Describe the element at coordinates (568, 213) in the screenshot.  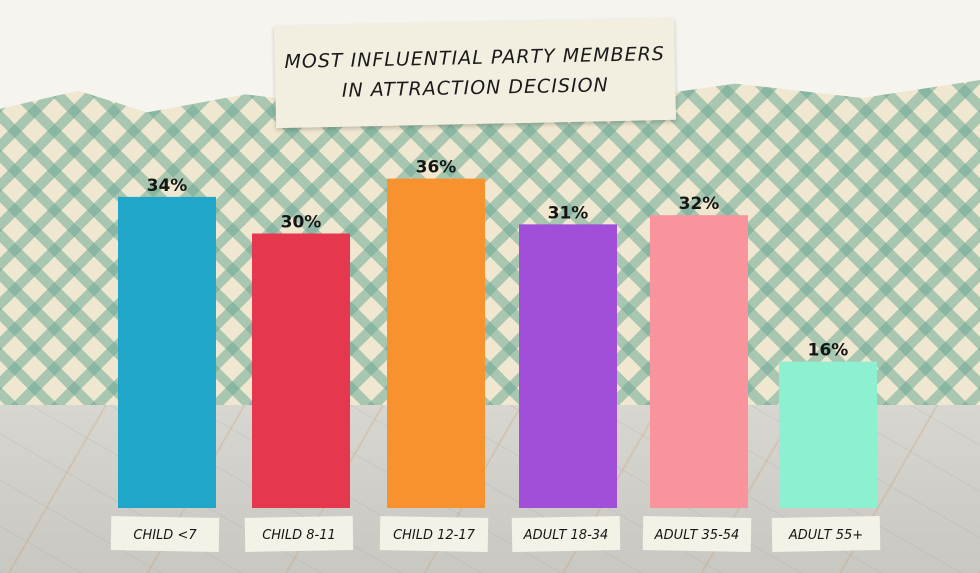
I see `data-label: 31%` at that location.